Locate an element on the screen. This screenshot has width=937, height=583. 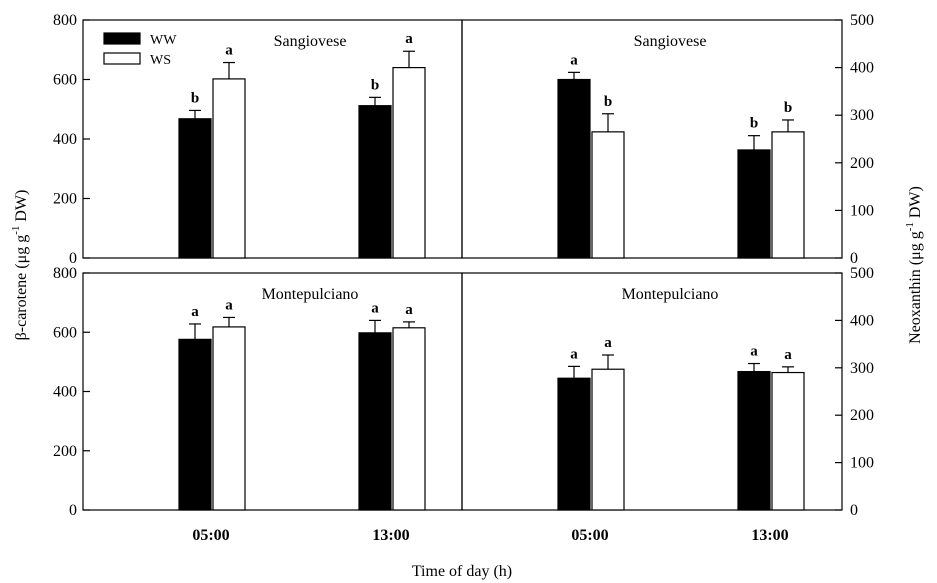
x-axis-title: Time of day (h) is located at coordinates (462, 571).